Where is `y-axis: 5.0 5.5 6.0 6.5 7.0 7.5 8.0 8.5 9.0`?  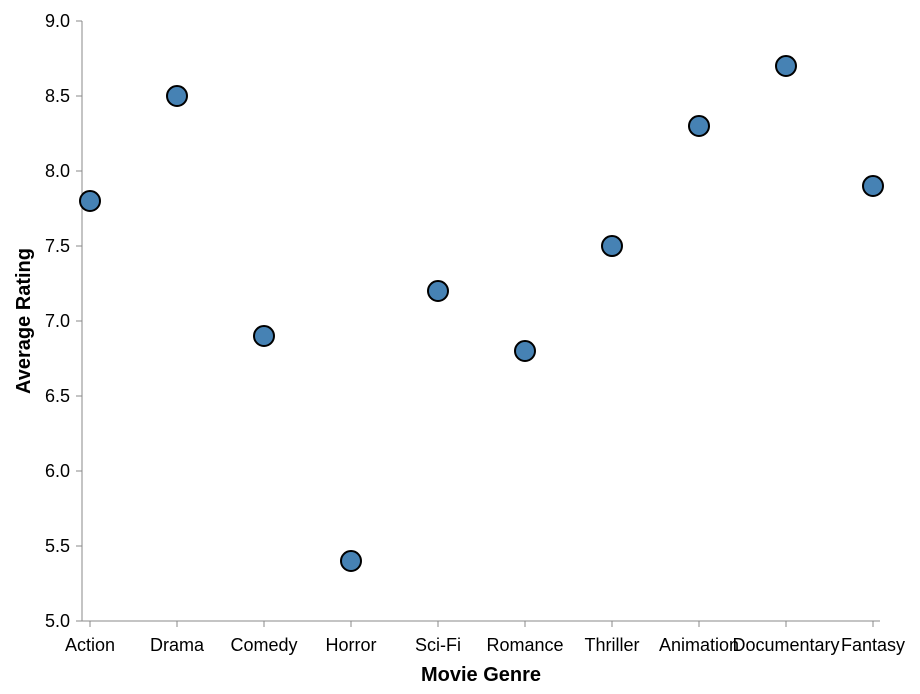 y-axis: 5.0 5.5 6.0 6.5 7.0 7.5 8.0 8.5 9.0 is located at coordinates (64, 321).